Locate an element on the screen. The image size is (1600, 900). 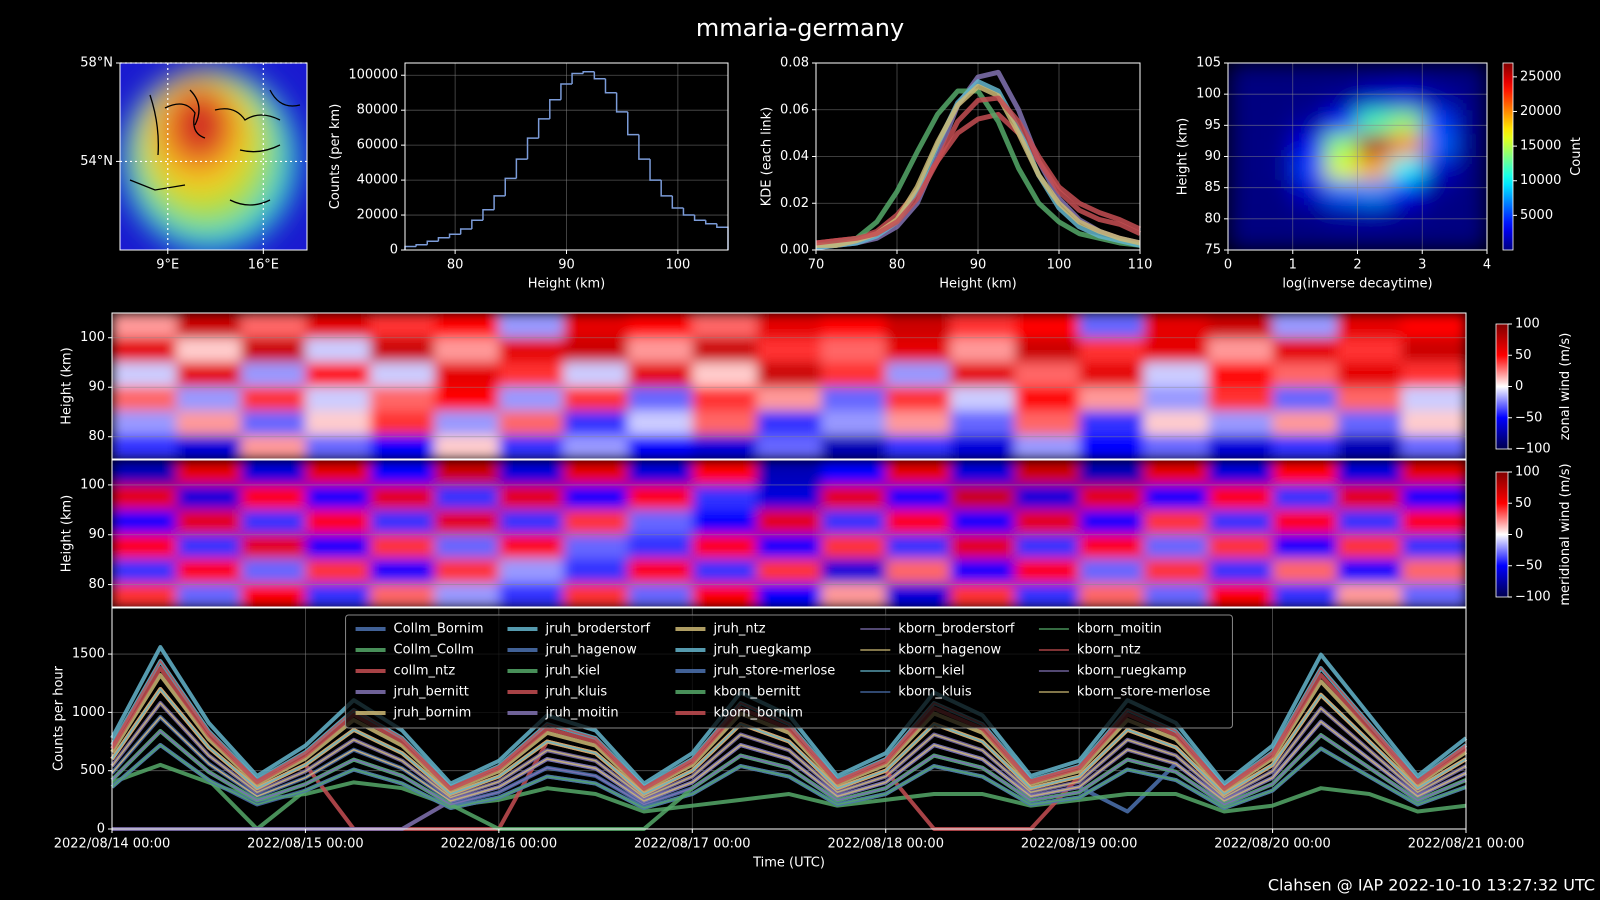
colorbar is located at coordinates (1502, 386).